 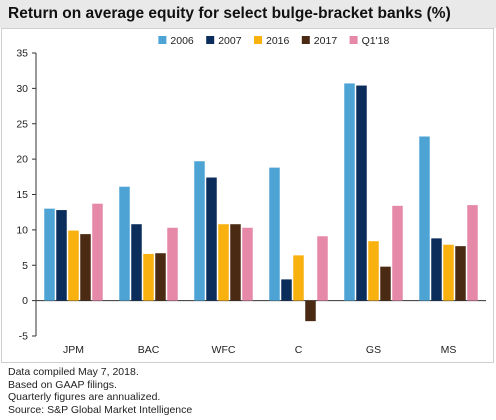 What do you see at coordinates (326, 41) in the screenshot?
I see `legend-label: 2017` at bounding box center [326, 41].